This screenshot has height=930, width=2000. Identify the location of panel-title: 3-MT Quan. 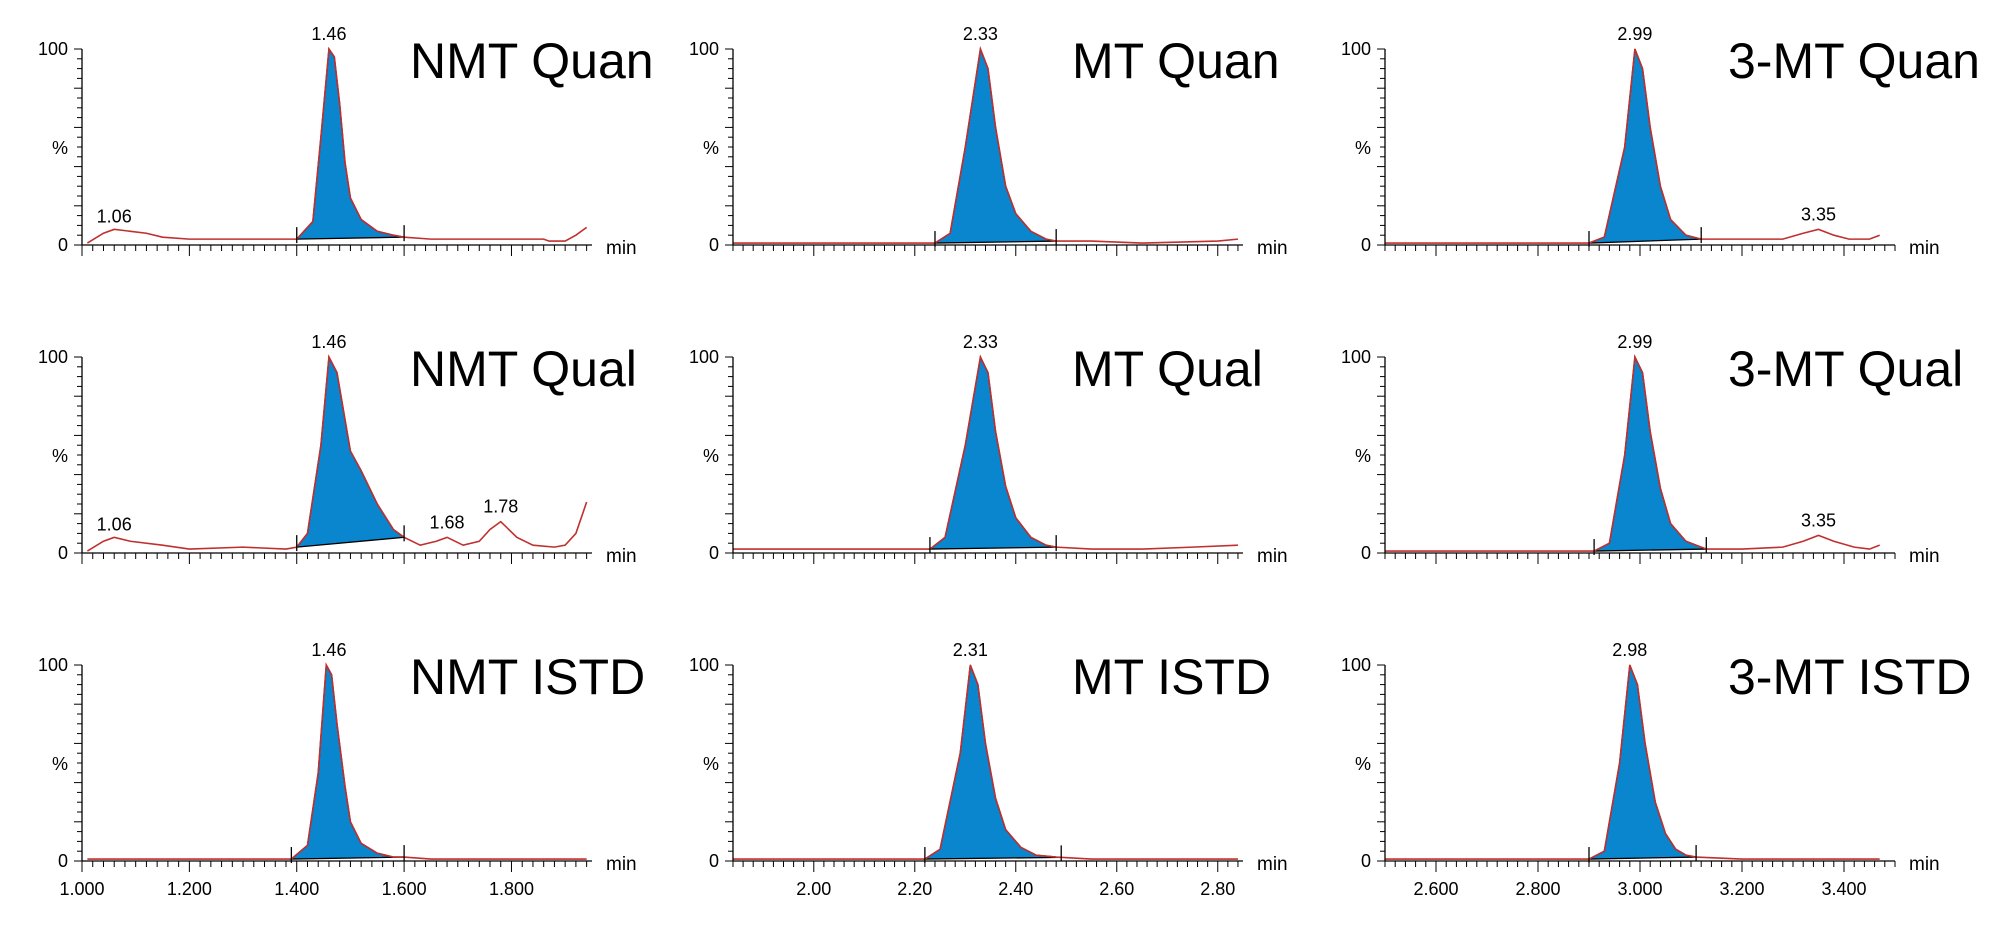
(1854, 61).